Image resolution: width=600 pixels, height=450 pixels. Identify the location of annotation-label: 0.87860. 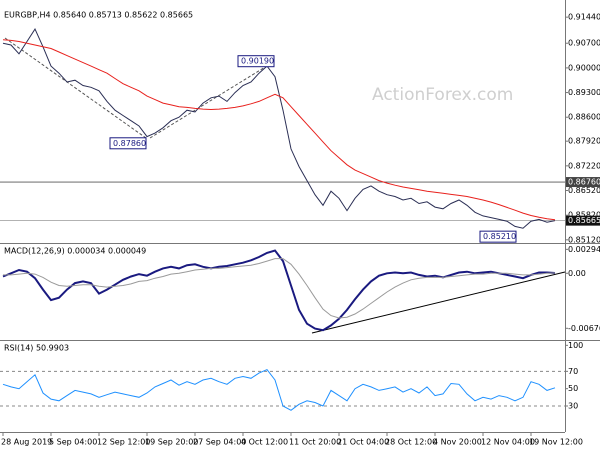
(129, 143).